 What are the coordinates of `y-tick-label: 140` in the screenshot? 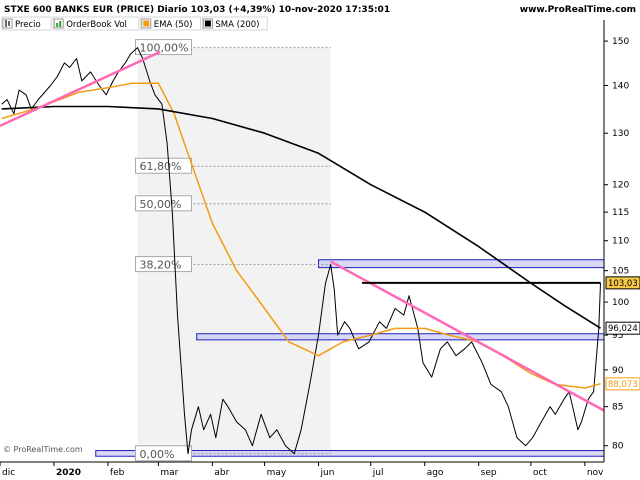 It's located at (620, 87).